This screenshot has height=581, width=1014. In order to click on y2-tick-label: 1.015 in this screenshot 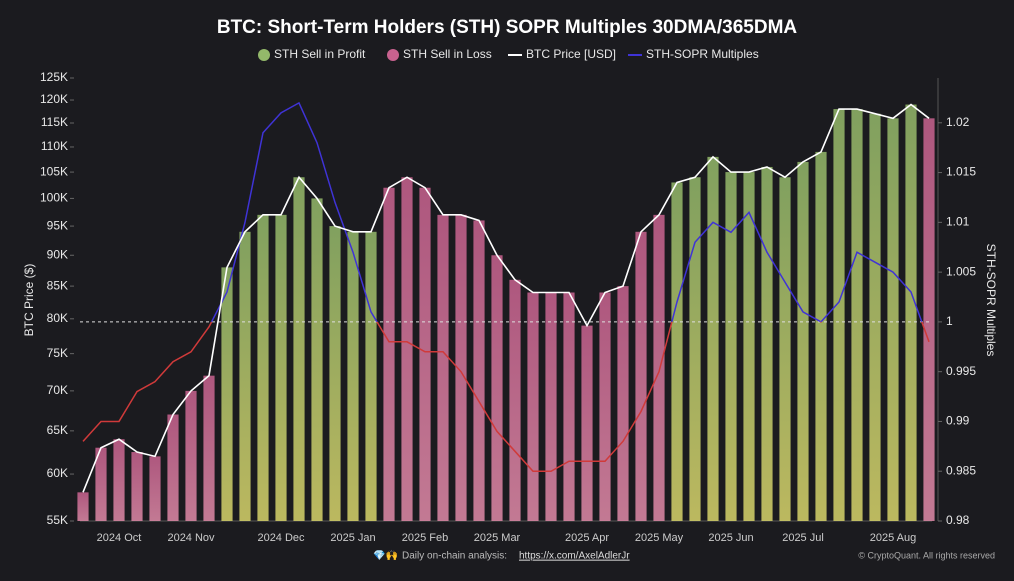, I will do `click(961, 172)`.